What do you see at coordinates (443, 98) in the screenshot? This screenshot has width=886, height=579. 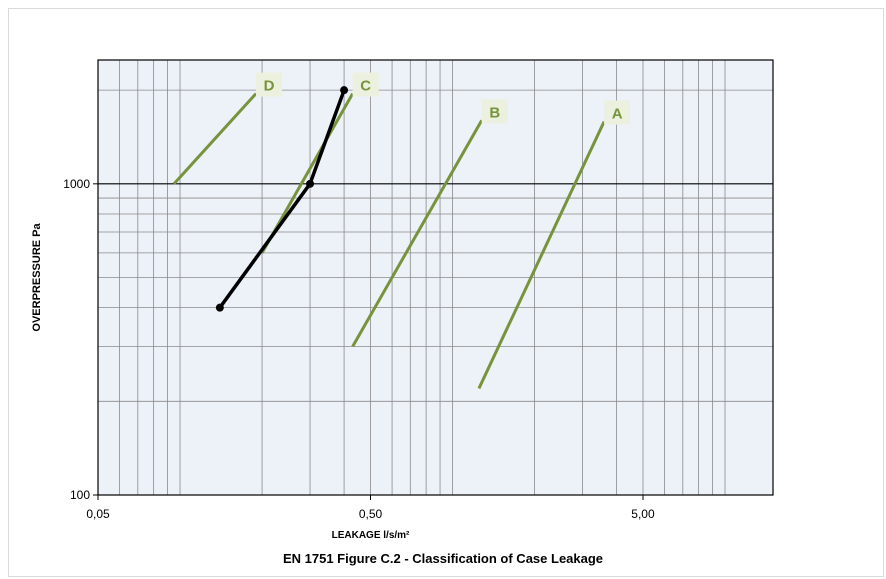 I see `class-labels: A B C D` at bounding box center [443, 98].